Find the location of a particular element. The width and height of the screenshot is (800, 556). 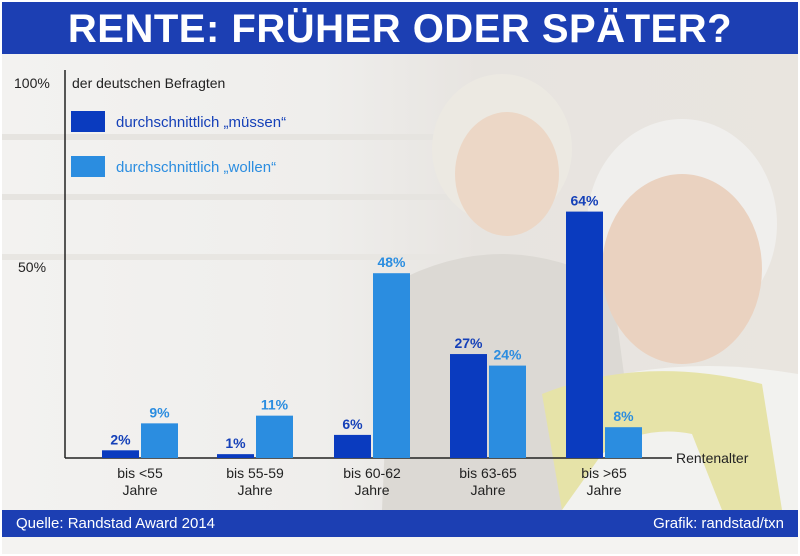

source-note: Quelle: Randstad Award 2014 is located at coordinates (116, 523).